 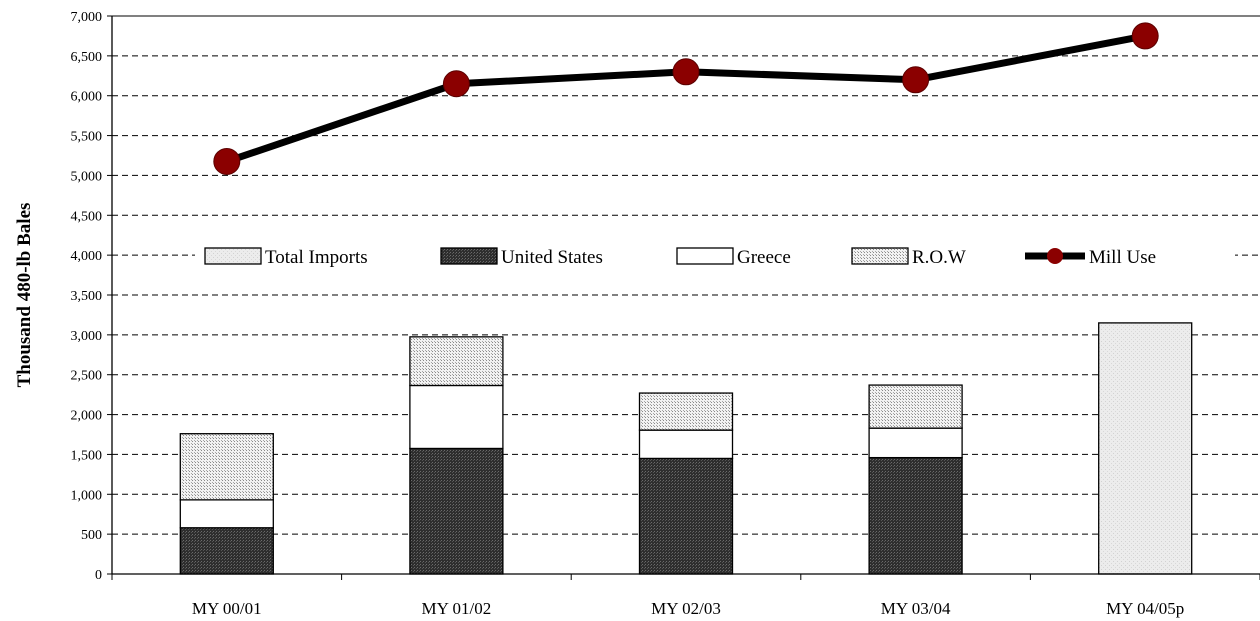 What do you see at coordinates (1145, 36) in the screenshot?
I see `mill-use-point-my-04-05p` at bounding box center [1145, 36].